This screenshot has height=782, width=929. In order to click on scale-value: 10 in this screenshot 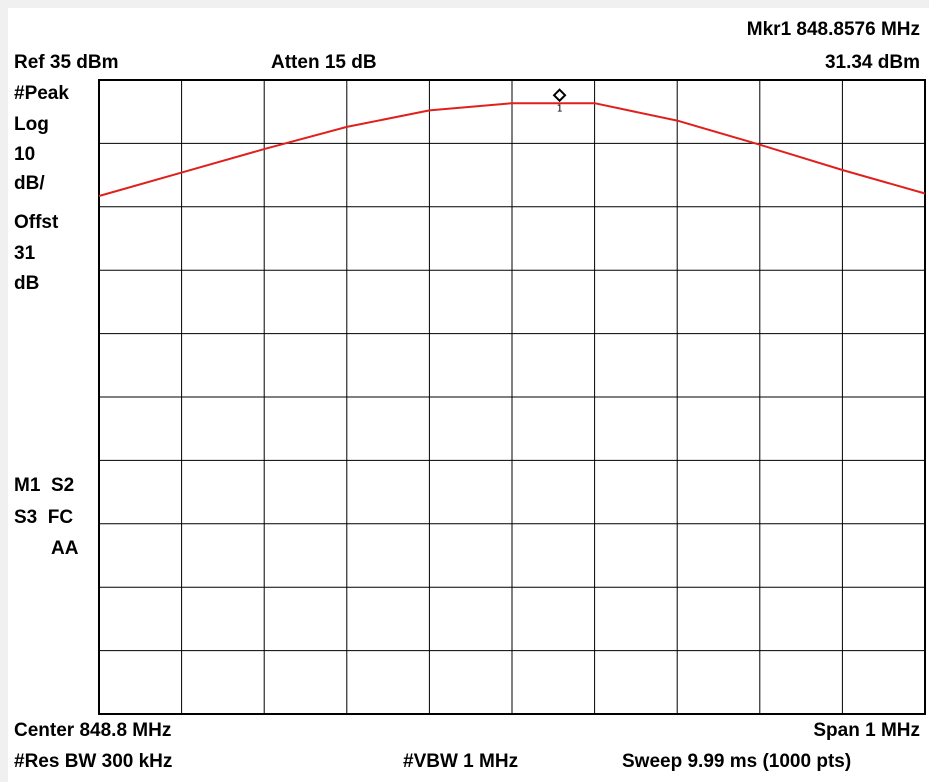, I will do `click(25, 154)`.